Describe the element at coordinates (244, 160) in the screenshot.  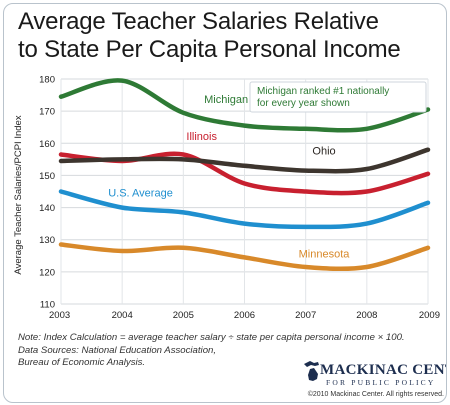
I see `series-line-ohio` at that location.